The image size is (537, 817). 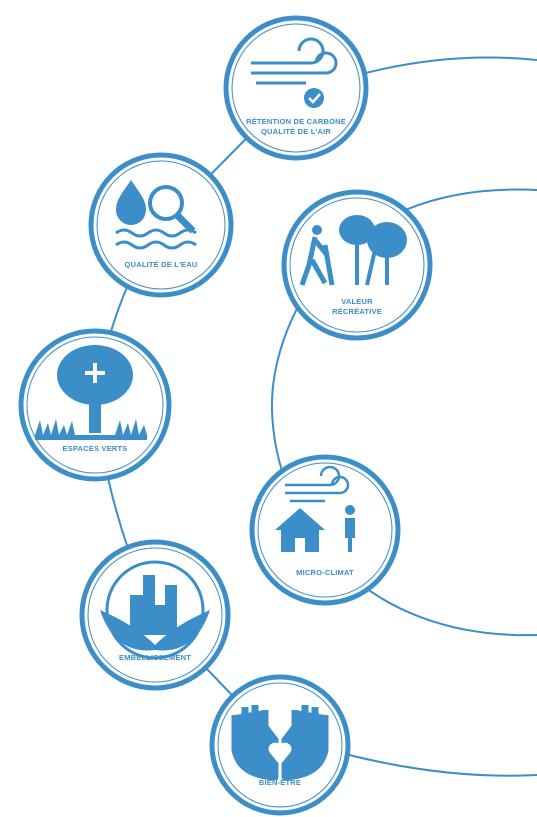 What do you see at coordinates (95, 416) in the screenshot?
I see `trunk` at bounding box center [95, 416].